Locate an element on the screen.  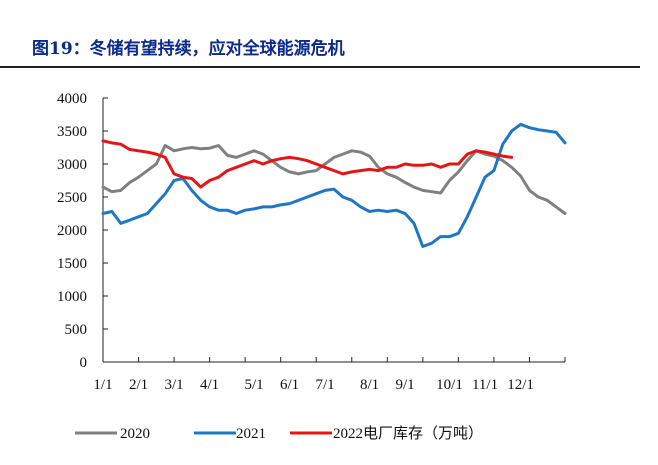
legend-label-2022: 2022电厂库存（万吨） is located at coordinates (408, 433).